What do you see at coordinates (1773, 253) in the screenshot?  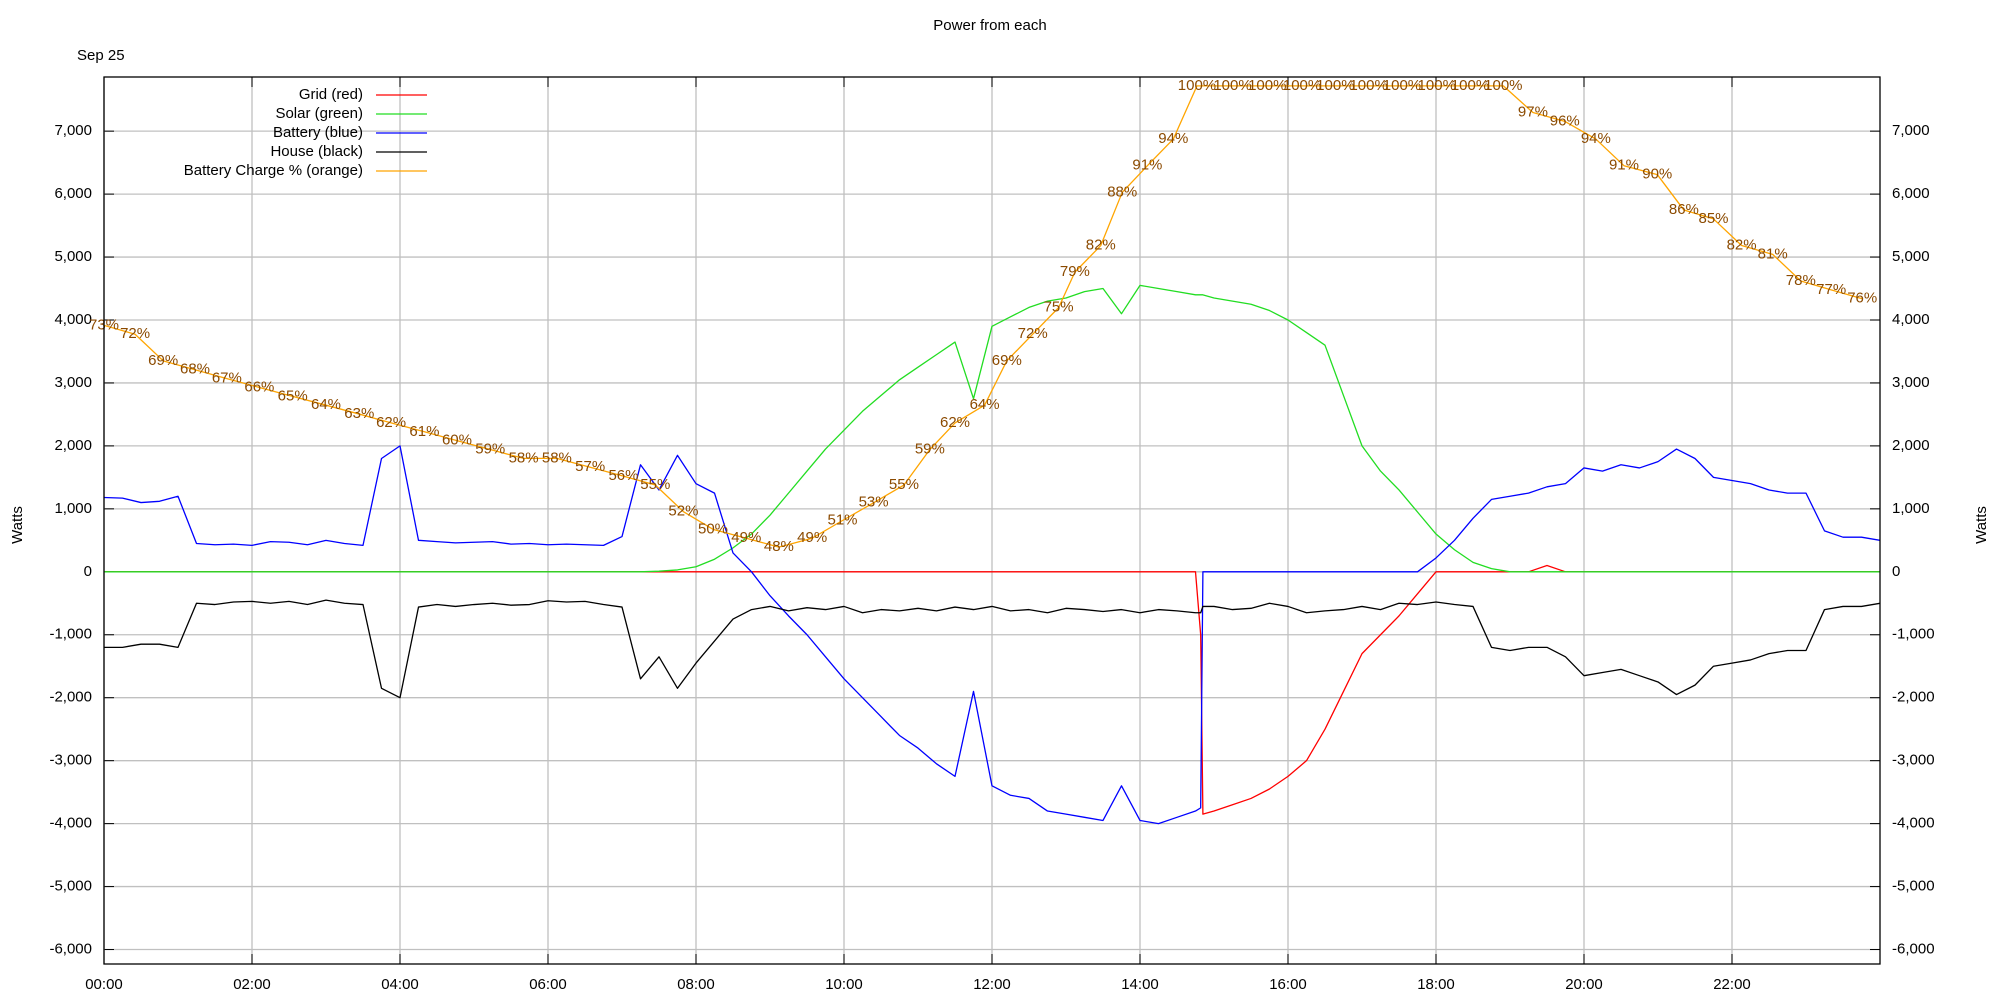 I see `data-label: 81%` at bounding box center [1773, 253].